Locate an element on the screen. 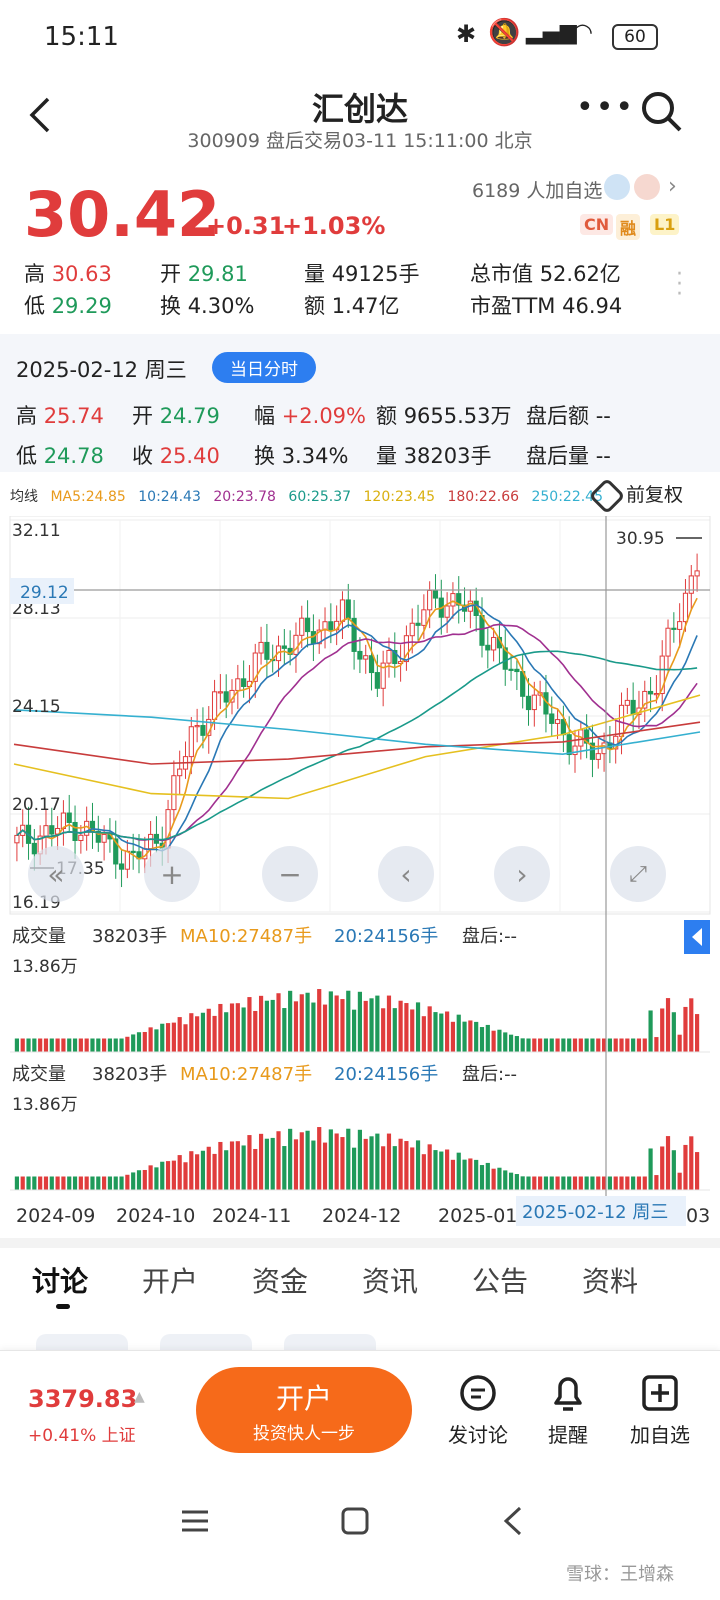  home-icon is located at coordinates (355, 1523).